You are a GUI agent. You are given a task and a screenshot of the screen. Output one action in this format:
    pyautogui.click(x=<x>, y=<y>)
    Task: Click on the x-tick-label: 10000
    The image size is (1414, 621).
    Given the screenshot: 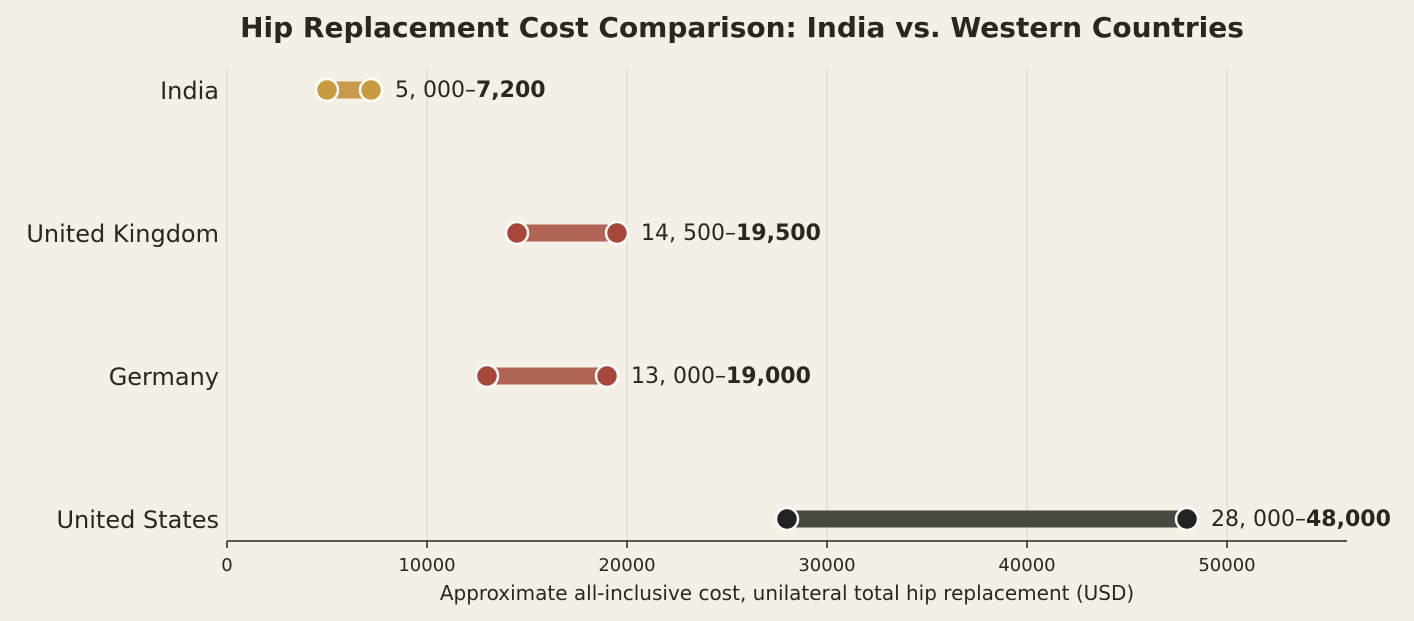 What is the action you would take?
    pyautogui.click(x=426, y=565)
    